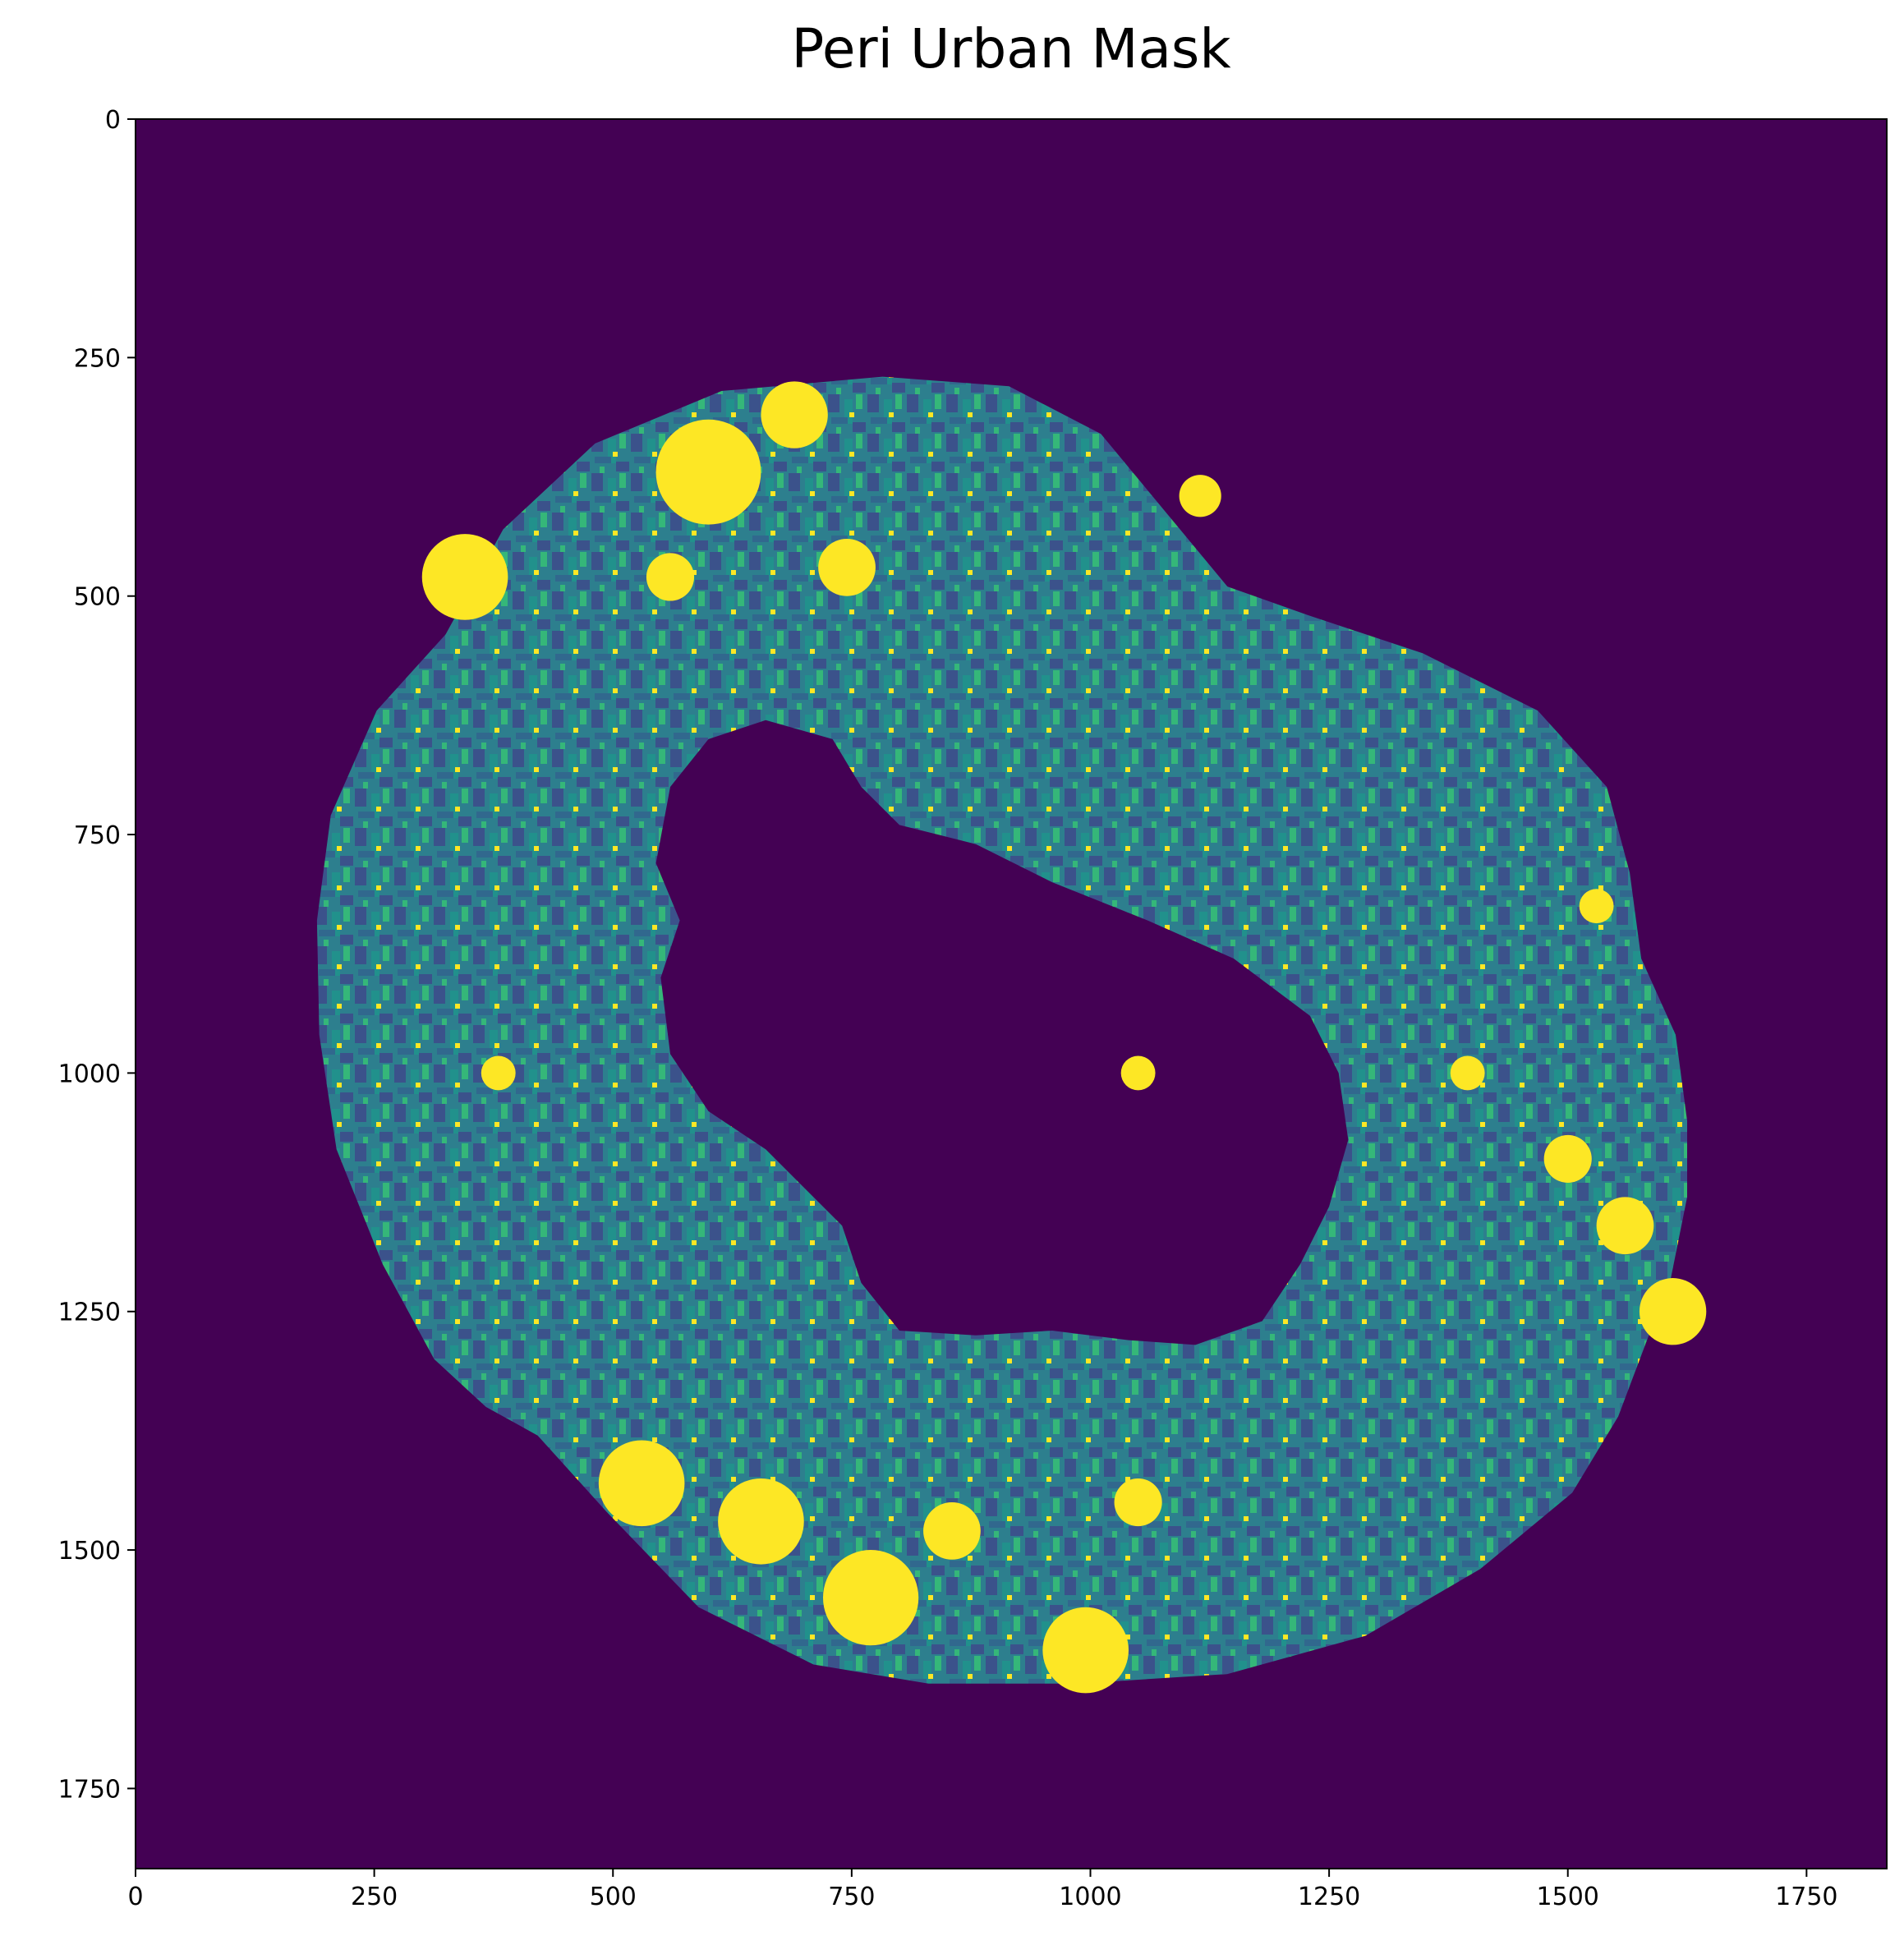  I want to click on x-tick-label-1: 250, so click(374, 1897).